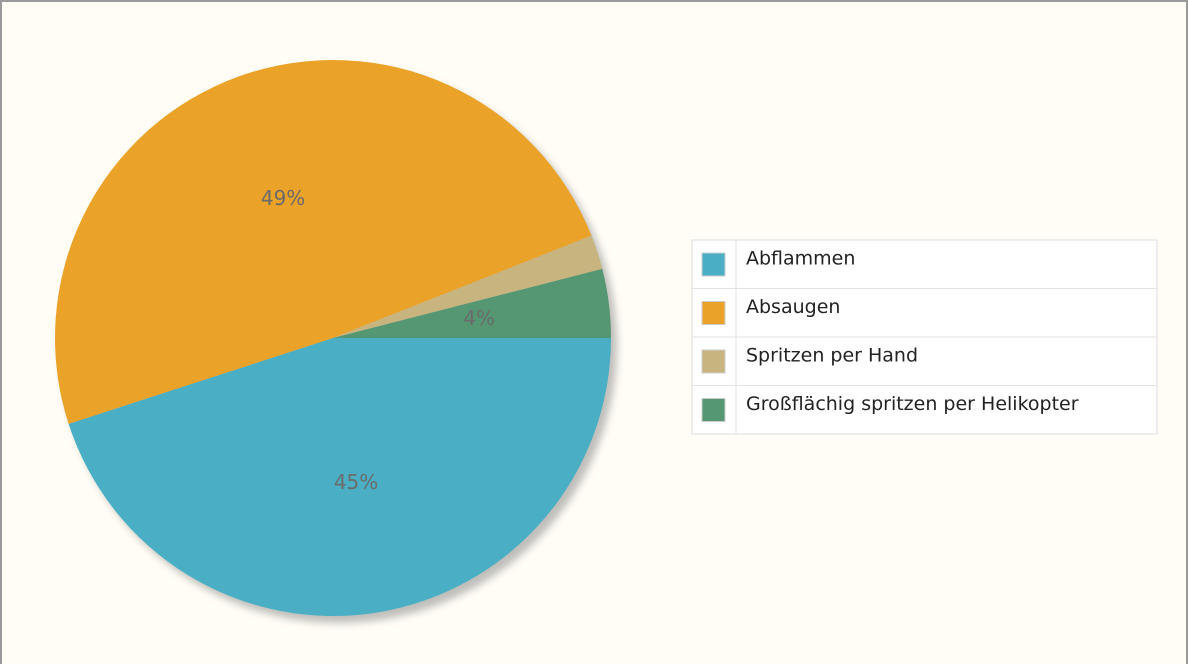  Describe the element at coordinates (283, 198) in the screenshot. I see `slice-label: 49%` at that location.